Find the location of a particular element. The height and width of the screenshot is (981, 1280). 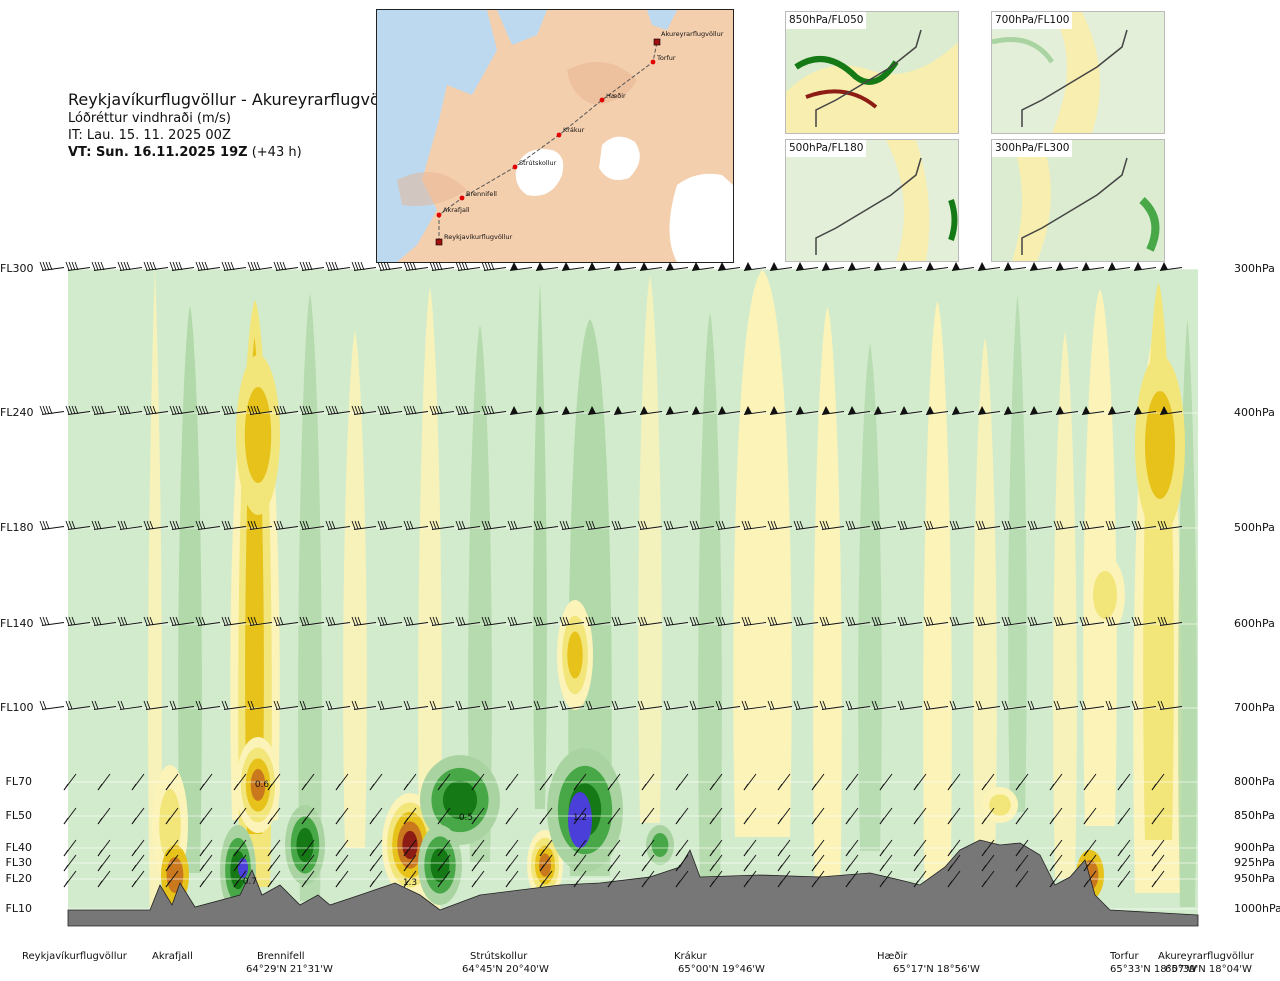

pressure-level-label: 800hPa is located at coordinates (1254, 781).